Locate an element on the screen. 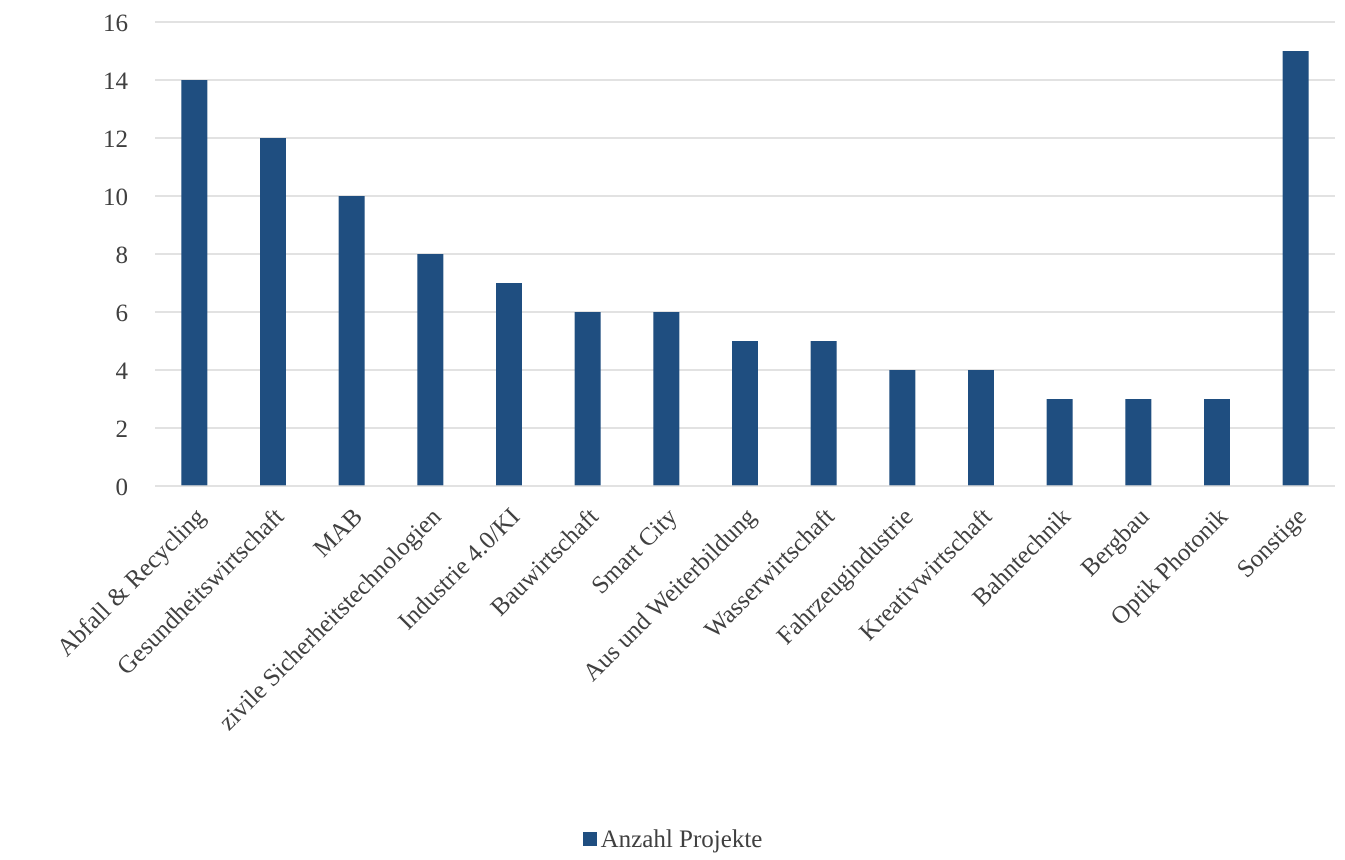 Image resolution: width=1345 pixels, height=860 pixels. x-tick-label: Kreativwirtschaft is located at coordinates (925, 574).